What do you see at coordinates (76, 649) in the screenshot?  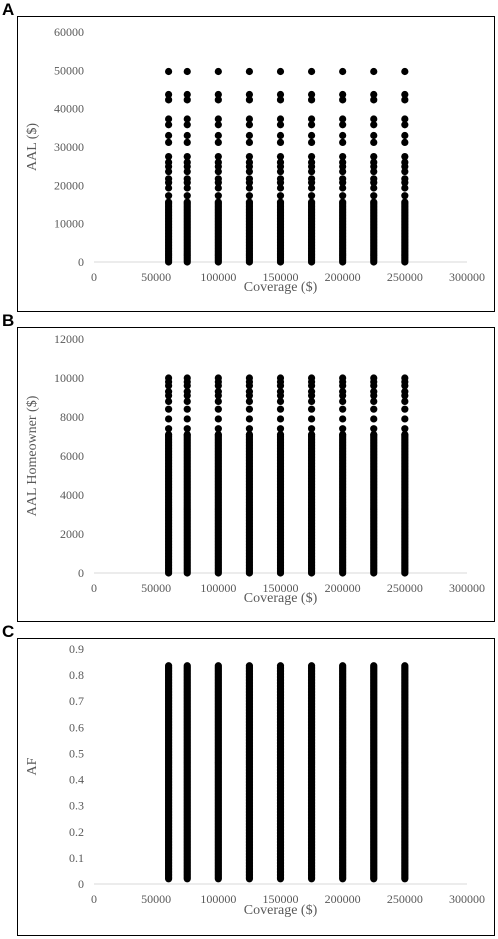 I see `y-tick-label: 0.9` at bounding box center [76, 649].